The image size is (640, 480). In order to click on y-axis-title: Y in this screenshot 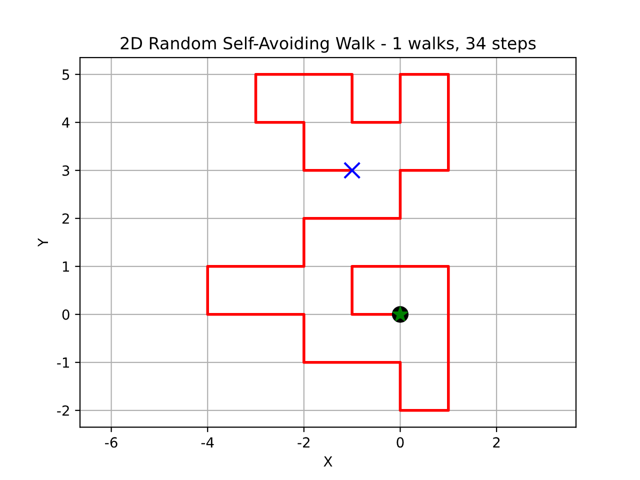, I will do `click(43, 242)`.